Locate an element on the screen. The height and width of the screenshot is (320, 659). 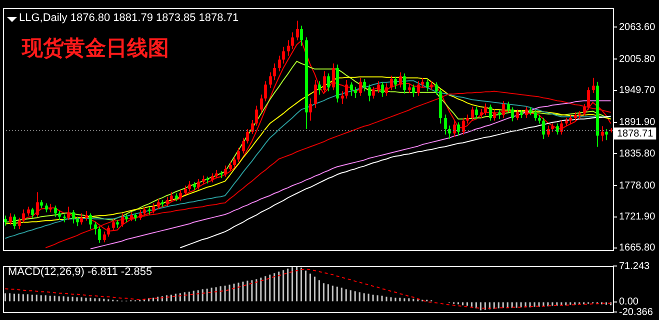
y-tick-label: 1949.70 is located at coordinates (637, 90).